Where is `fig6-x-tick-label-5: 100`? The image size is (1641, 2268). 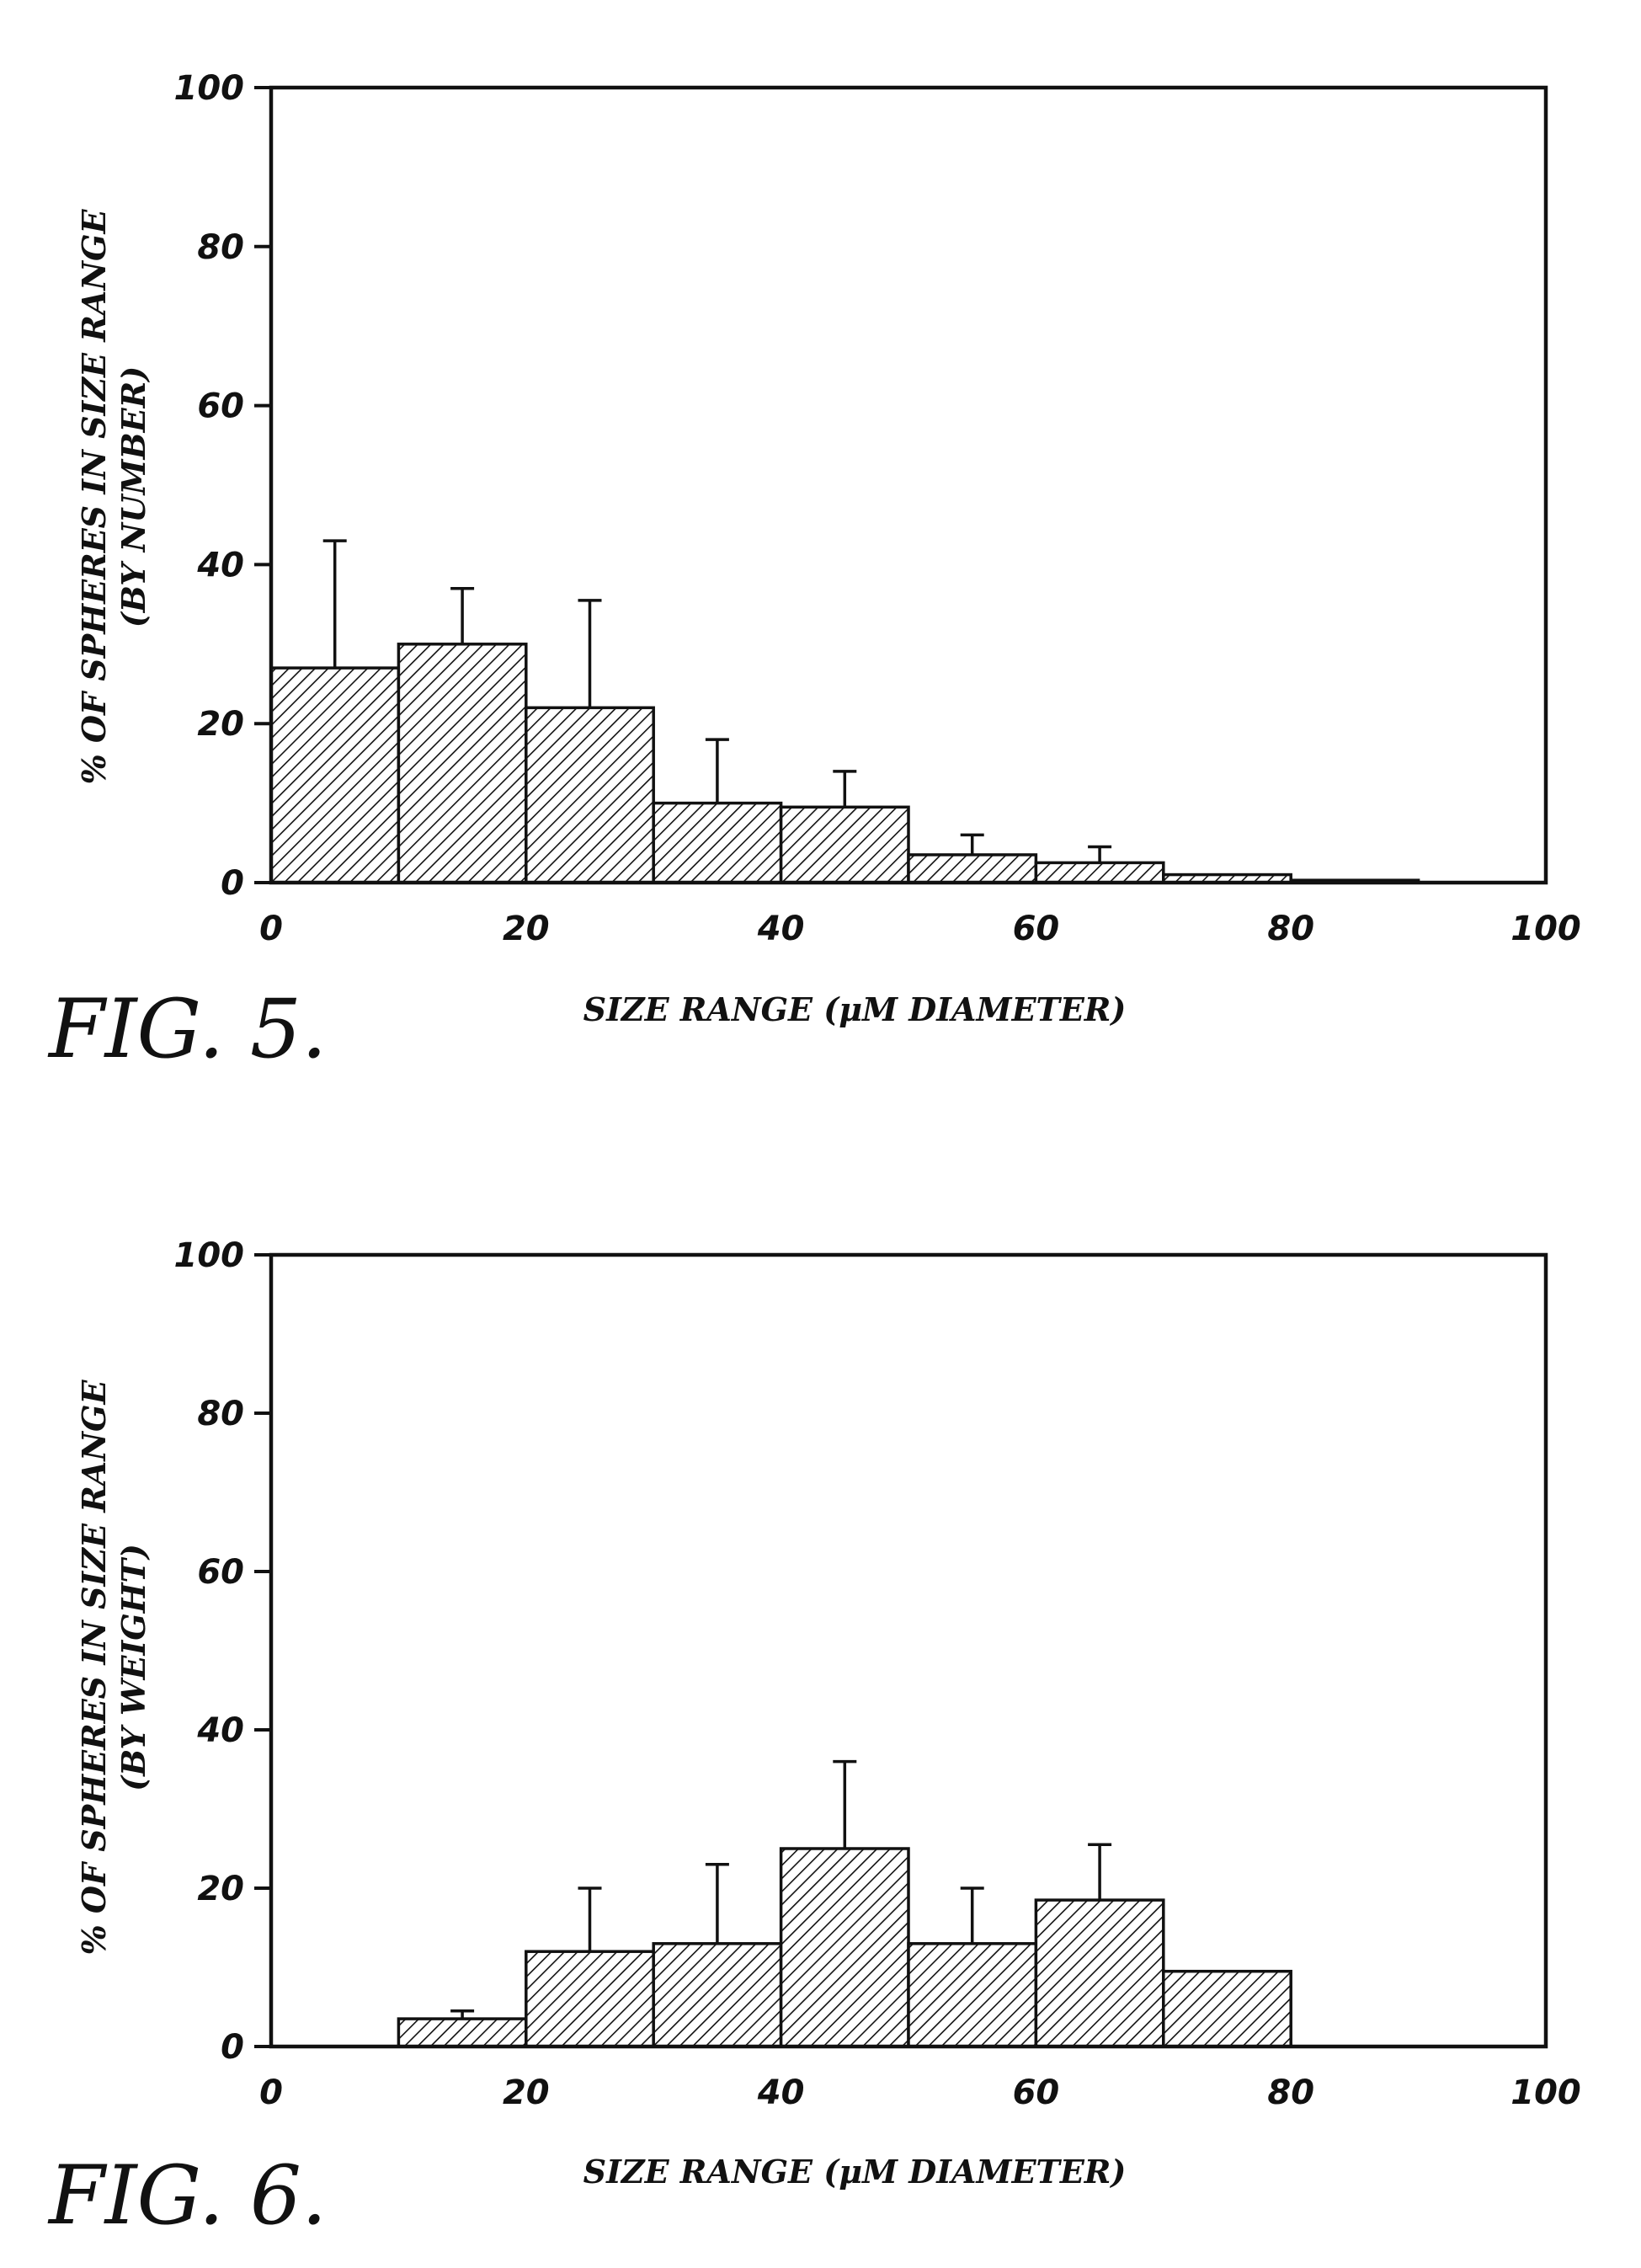 fig6-x-tick-label-5: 100 is located at coordinates (1545, 2092).